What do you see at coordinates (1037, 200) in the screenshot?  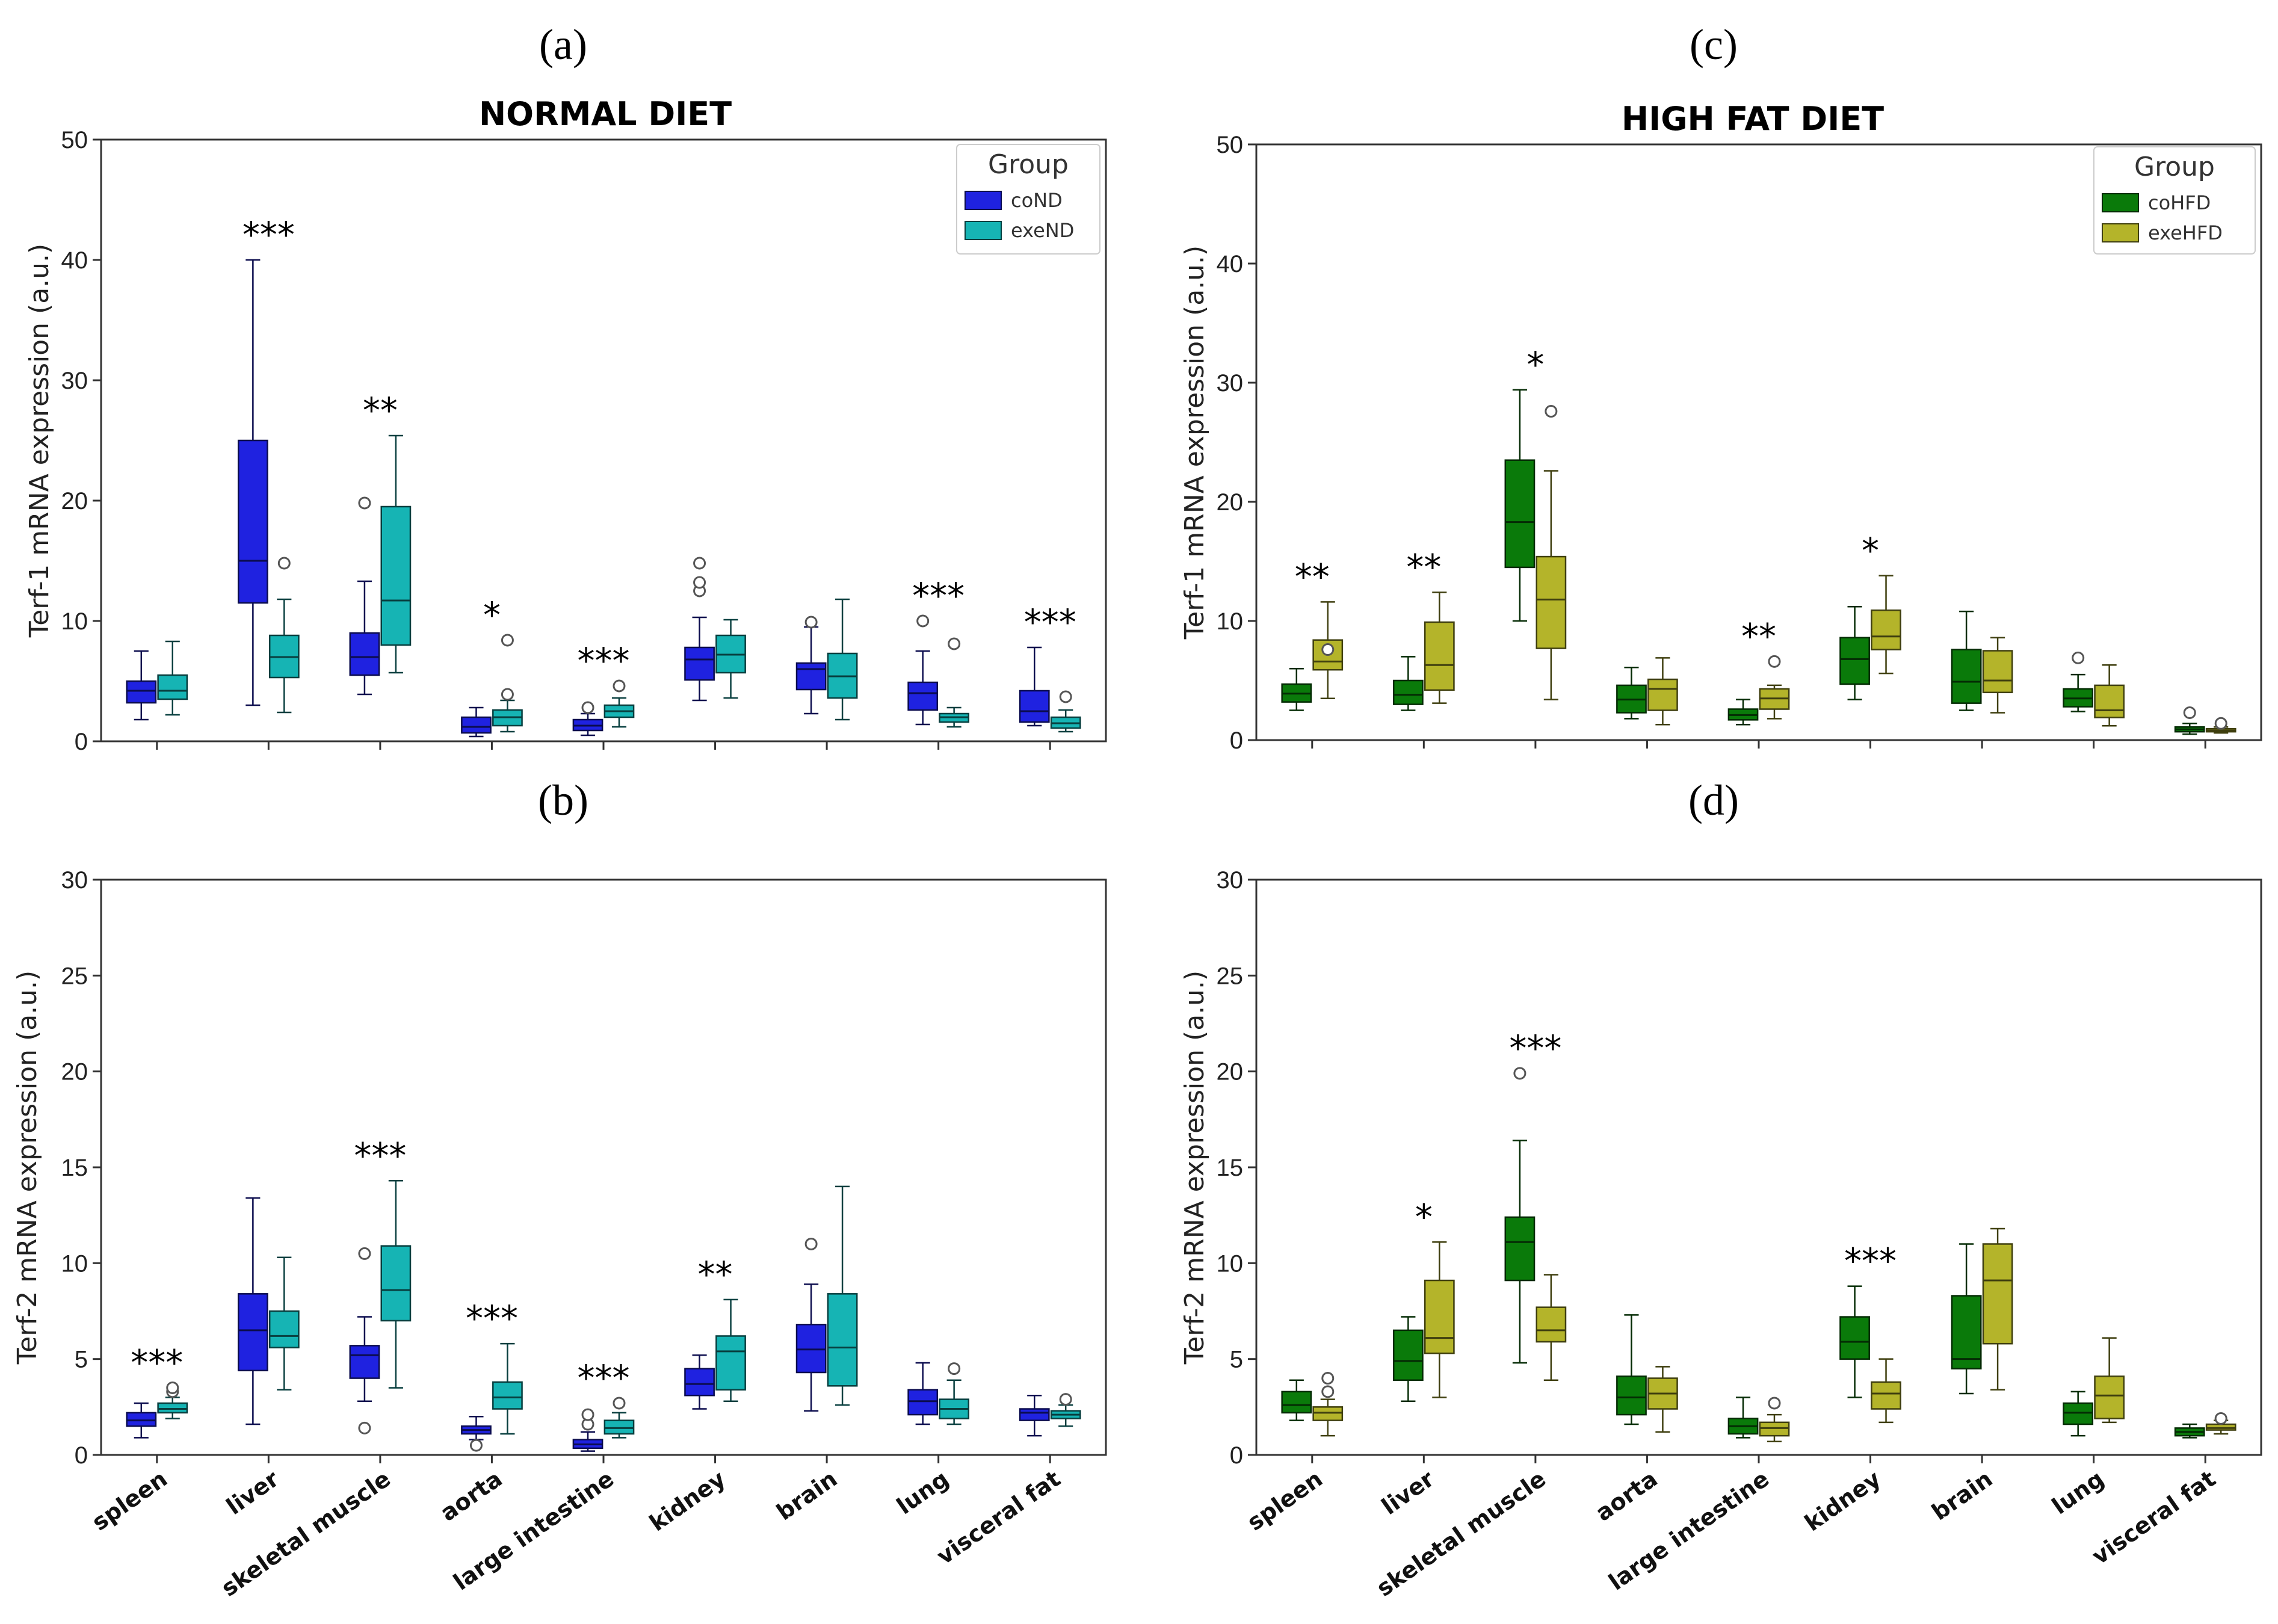 I see `legend-label: coND` at bounding box center [1037, 200].